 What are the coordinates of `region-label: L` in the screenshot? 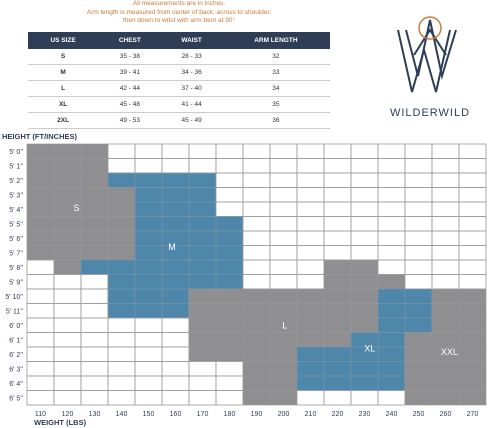 It's located at (284, 325).